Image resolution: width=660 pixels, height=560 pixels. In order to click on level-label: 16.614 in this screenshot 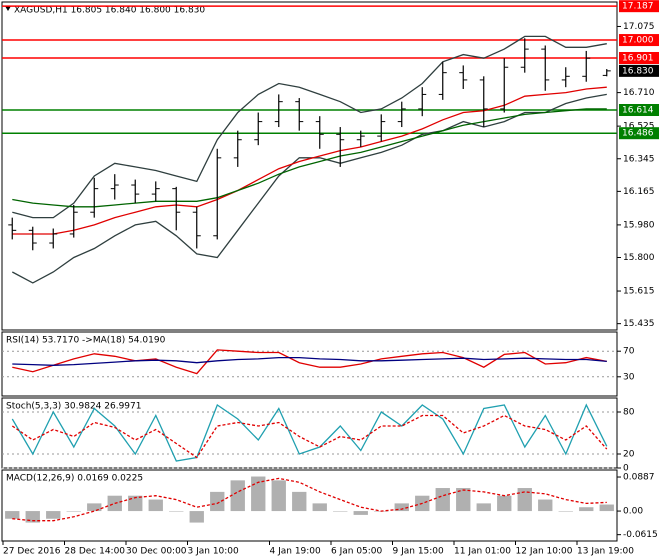, I will do `click(638, 111)`.